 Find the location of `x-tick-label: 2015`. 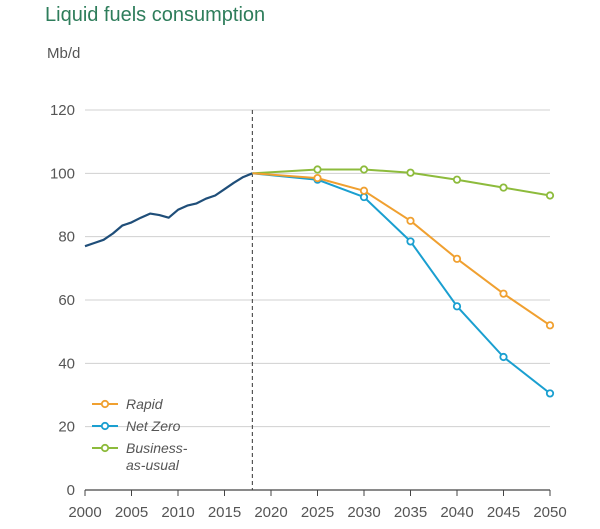

x-tick-label: 2015 is located at coordinates (224, 512).